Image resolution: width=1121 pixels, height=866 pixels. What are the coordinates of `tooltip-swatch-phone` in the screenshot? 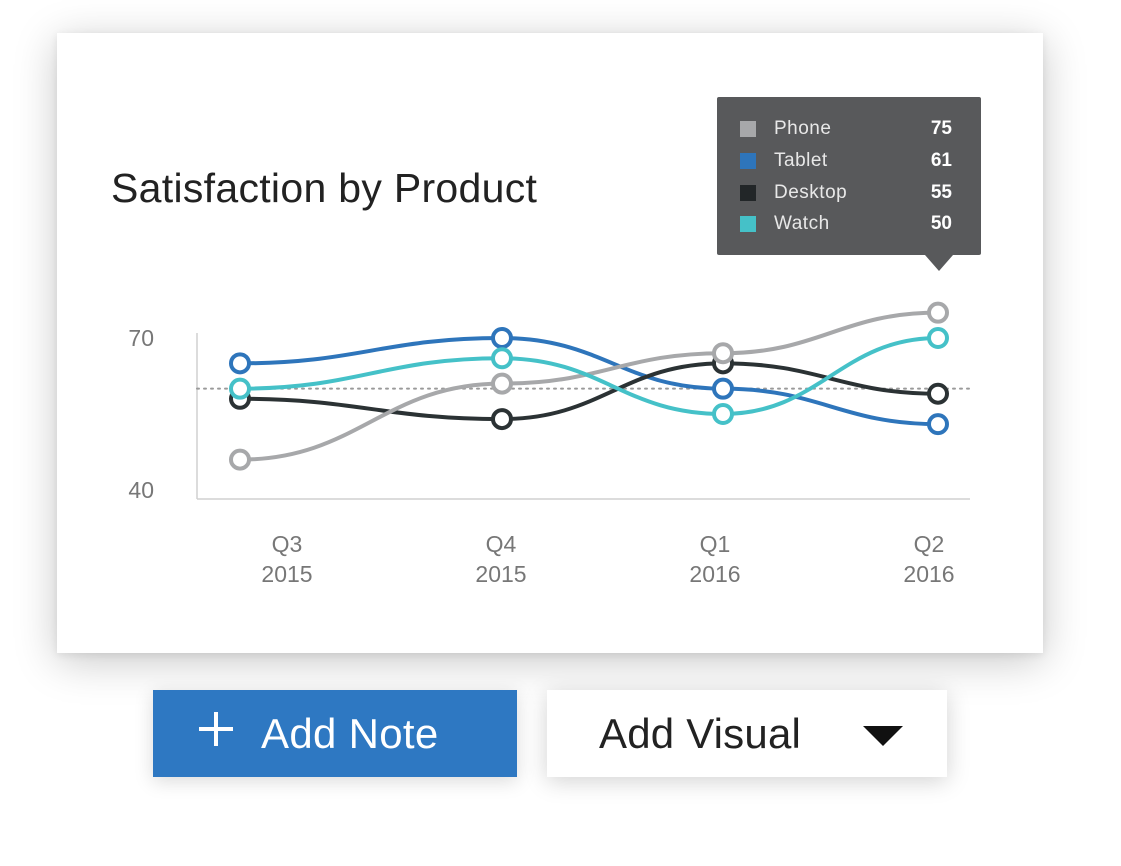 It's located at (748, 129).